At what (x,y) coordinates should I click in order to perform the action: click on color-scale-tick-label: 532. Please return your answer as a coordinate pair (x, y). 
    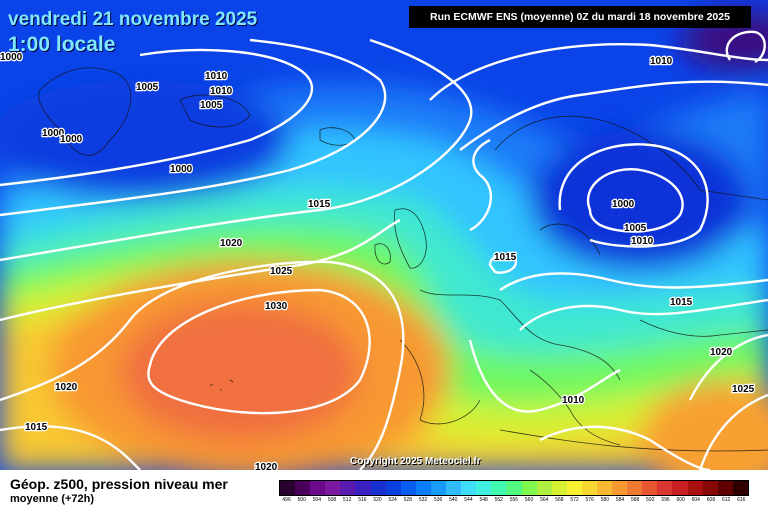
    Looking at the image, I should click on (423, 500).